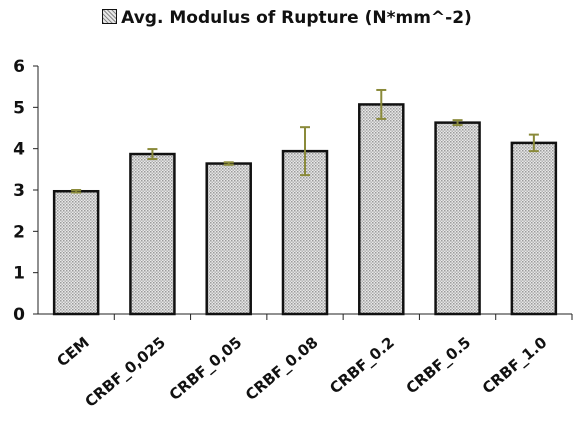  I want to click on x-tick-label: CRBF_0.5, so click(439, 365).